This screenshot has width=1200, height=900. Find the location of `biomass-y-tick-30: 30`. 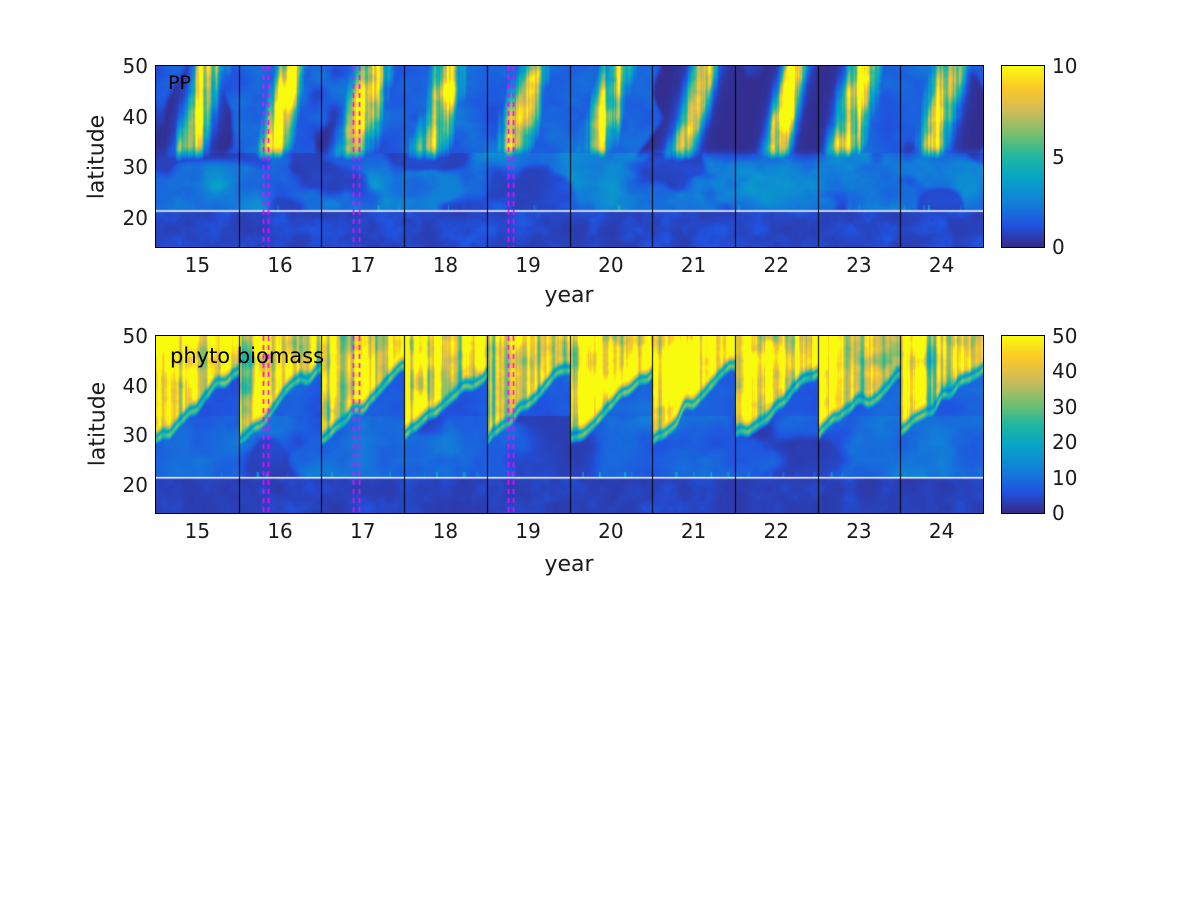

biomass-y-tick-30: 30 is located at coordinates (135, 435).